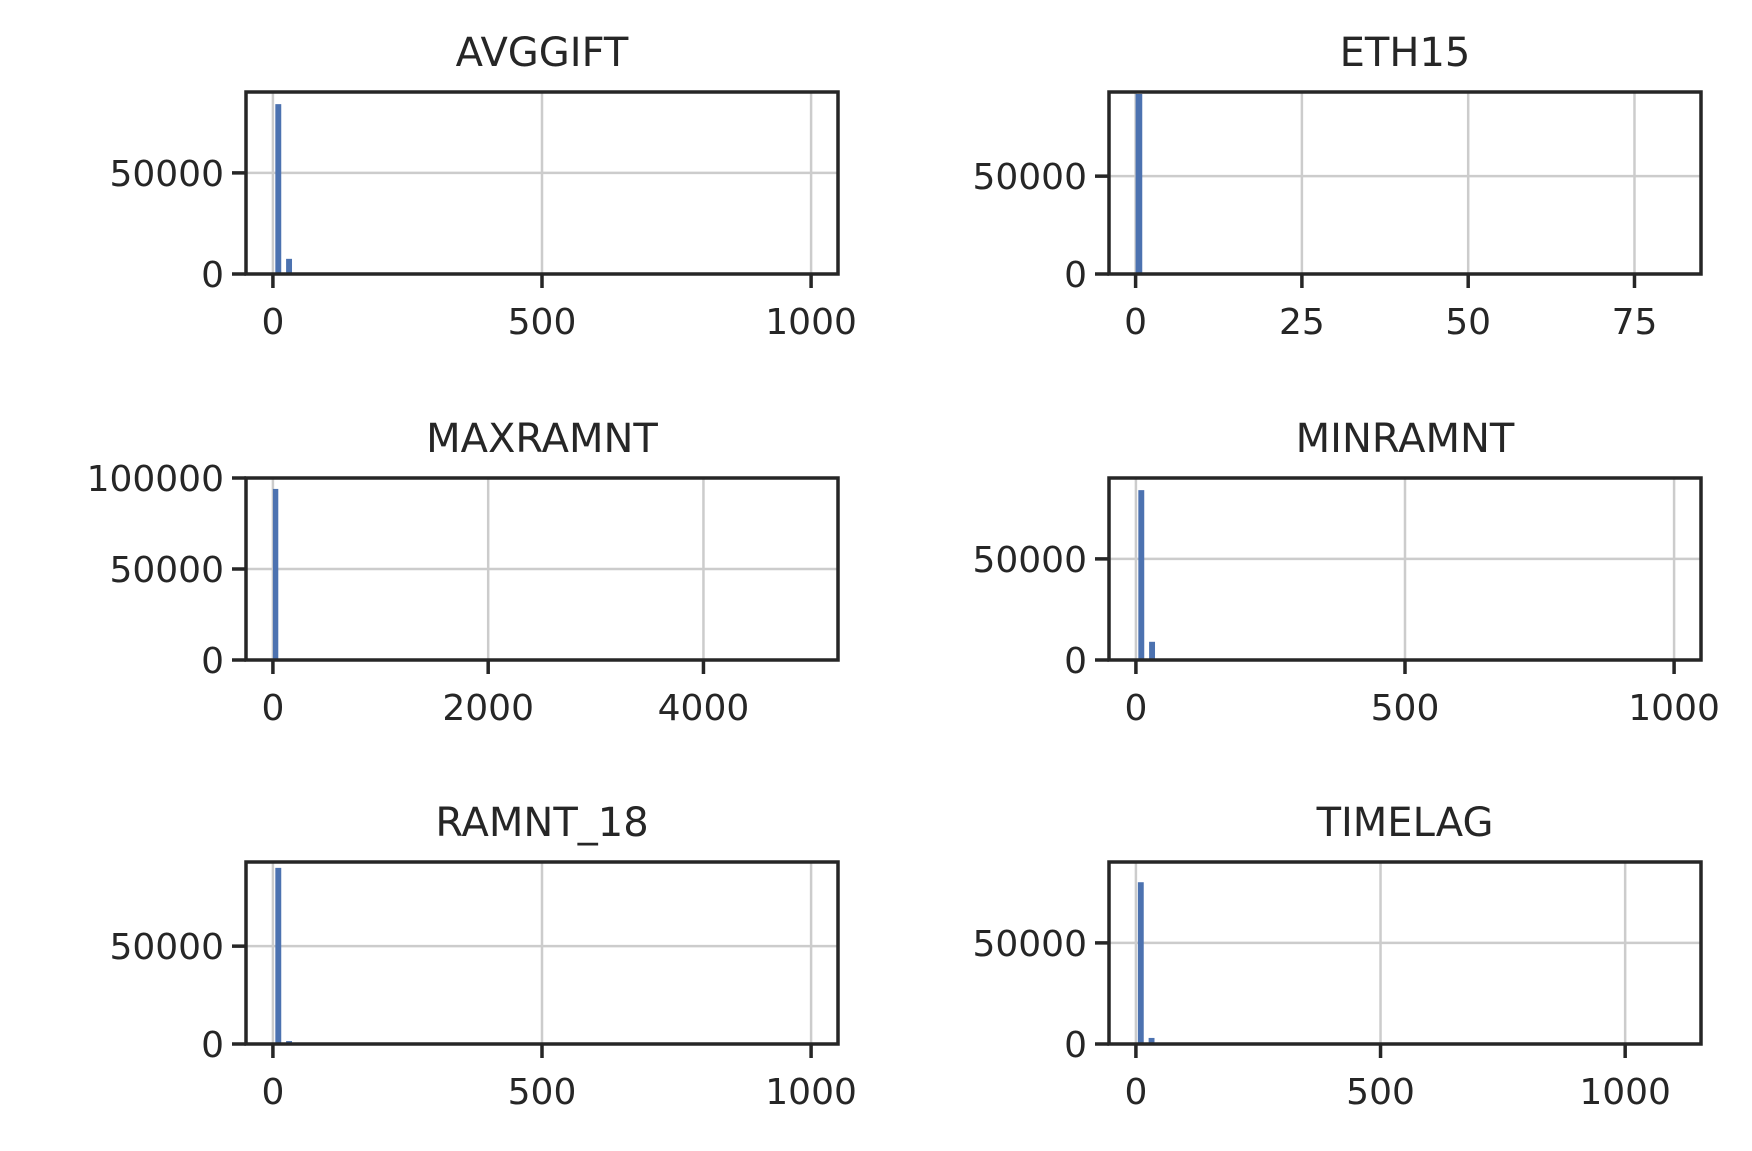 This screenshot has height=1151, width=1752. I want to click on histogram-panel-timelag: 0 500 1000 0 50000 TIMELAG, so click(1337, 956).